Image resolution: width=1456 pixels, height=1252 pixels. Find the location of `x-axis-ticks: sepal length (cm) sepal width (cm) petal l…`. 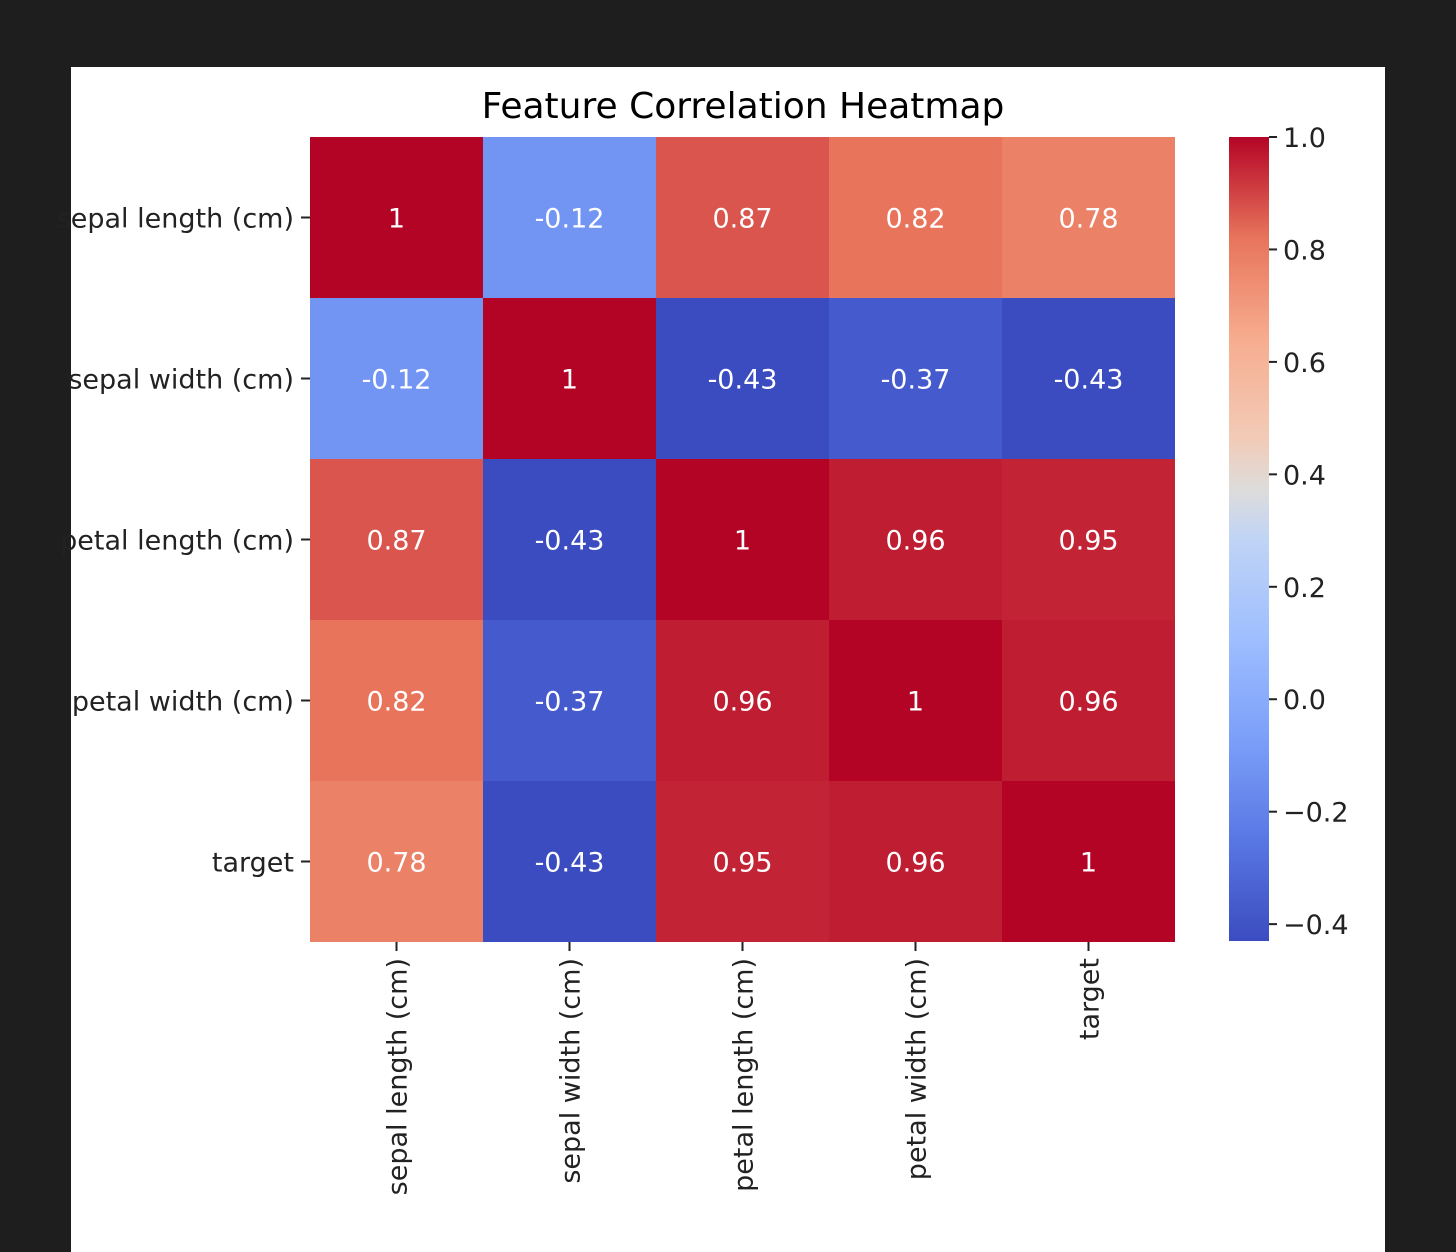

x-axis-ticks: sepal length (cm) sepal width (cm) petal l… is located at coordinates (744, 1068).